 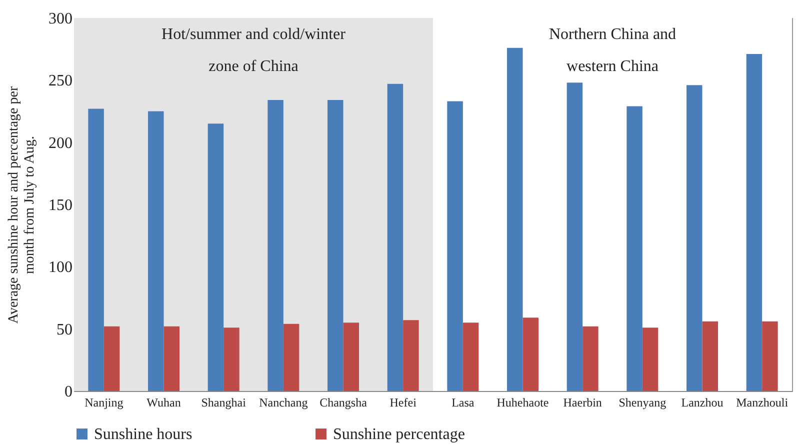 What do you see at coordinates (224, 403) in the screenshot?
I see `x-tick-label: Shanghai` at bounding box center [224, 403].